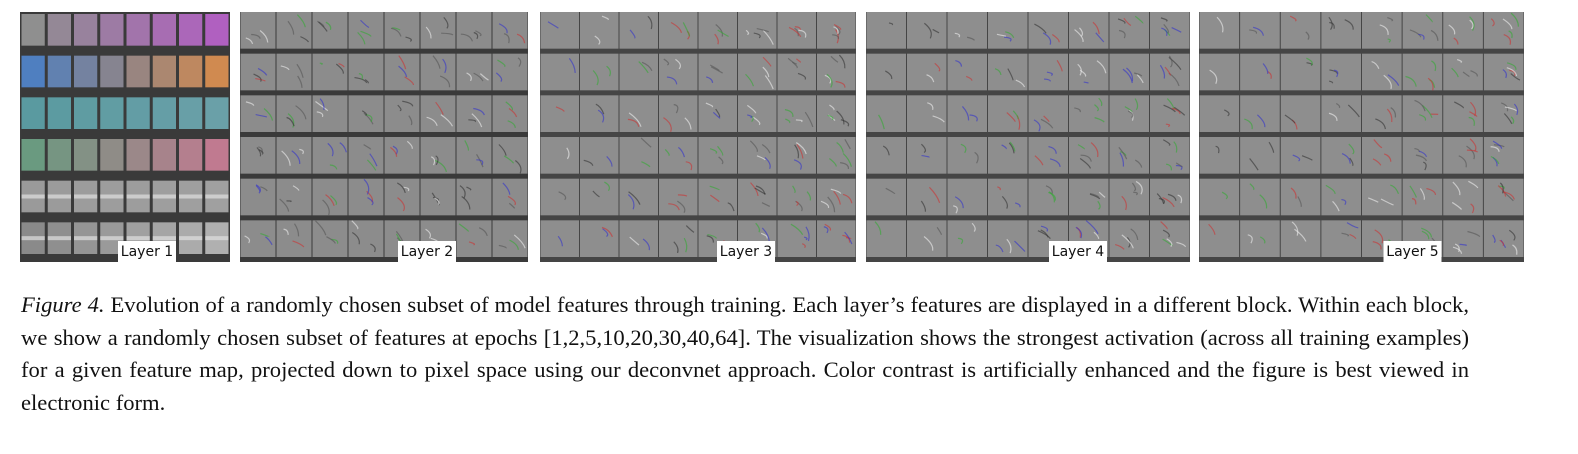 This screenshot has height=454, width=1578. Describe the element at coordinates (427, 252) in the screenshot. I see `layer-label: Layer 2` at that location.